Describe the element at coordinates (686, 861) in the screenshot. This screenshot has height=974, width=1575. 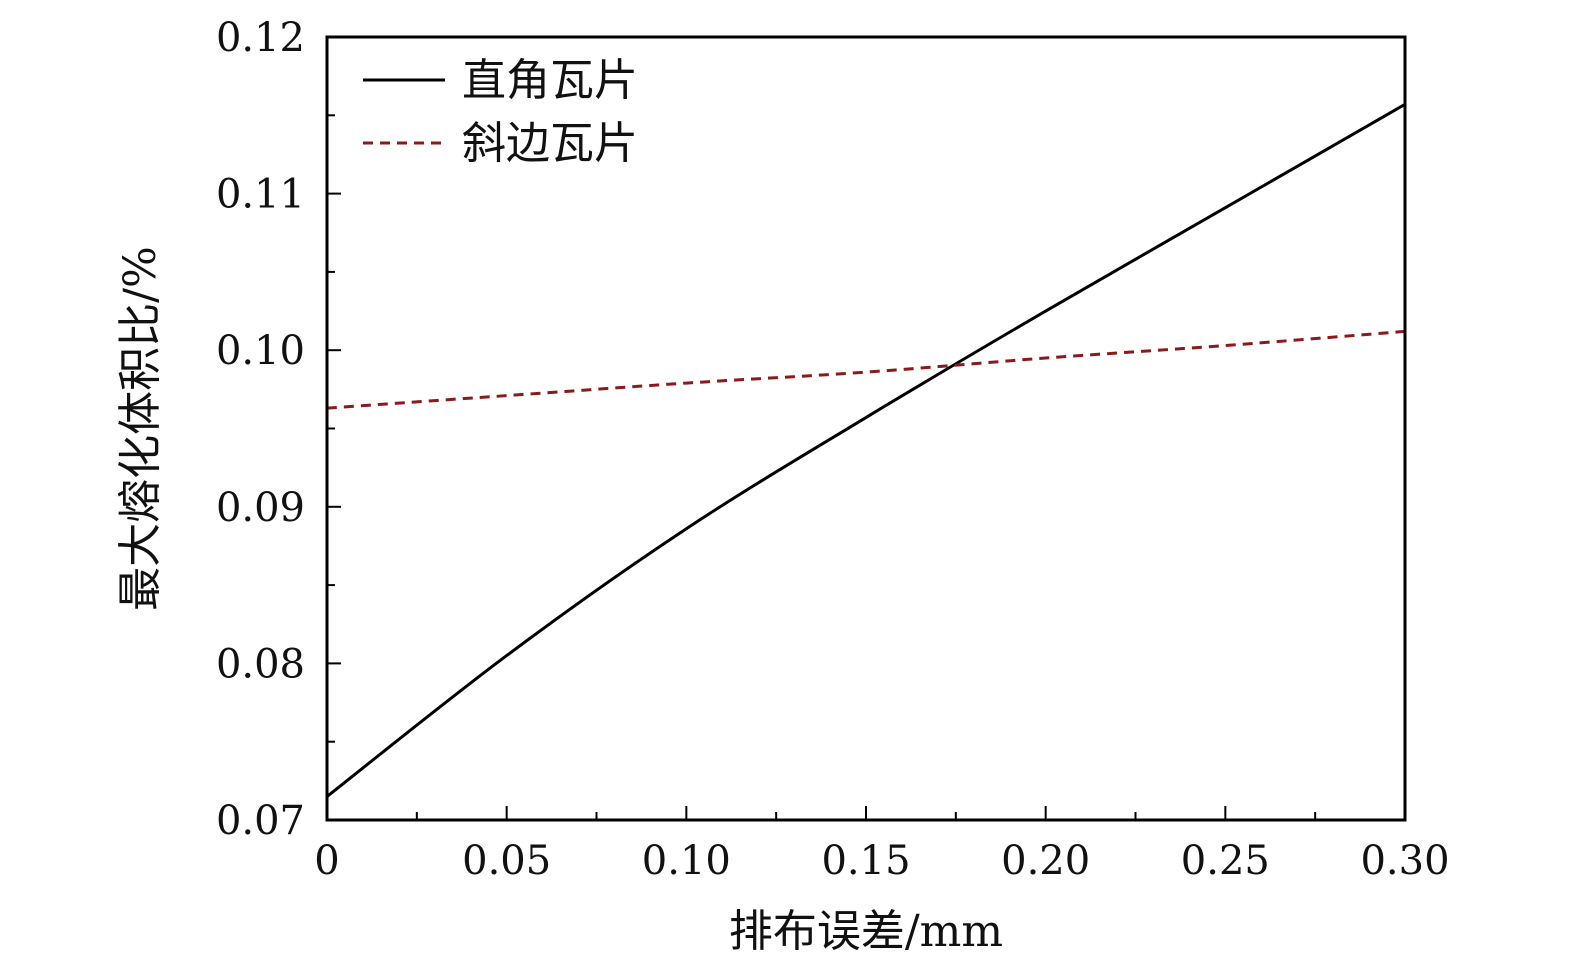
I see `x-tick-label: 0.10` at that location.